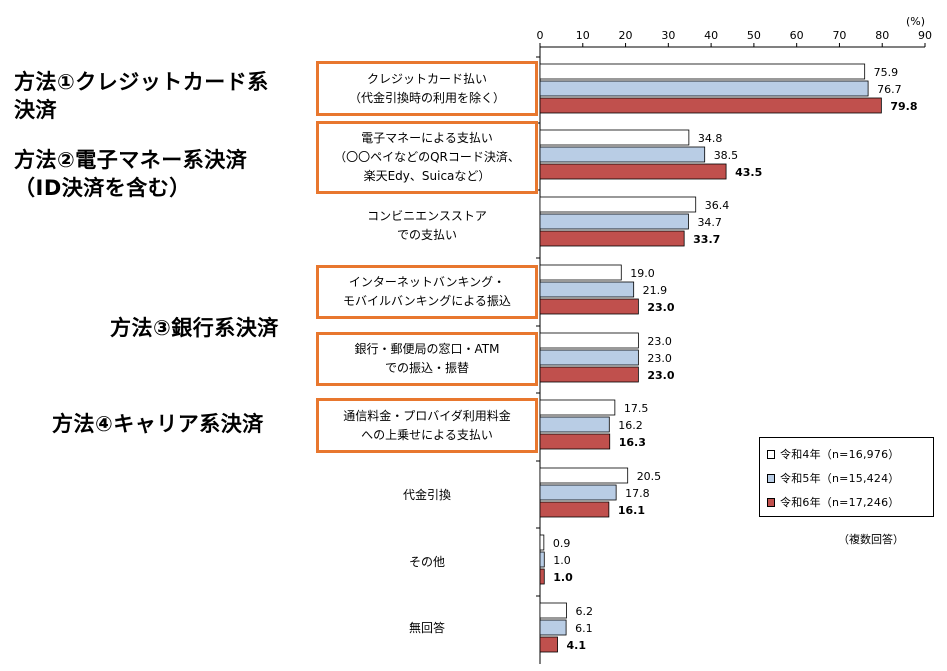 Image resolution: width=947 pixels, height=671 pixels. What do you see at coordinates (631, 510) in the screenshot?
I see `data-label: 16.1` at bounding box center [631, 510].